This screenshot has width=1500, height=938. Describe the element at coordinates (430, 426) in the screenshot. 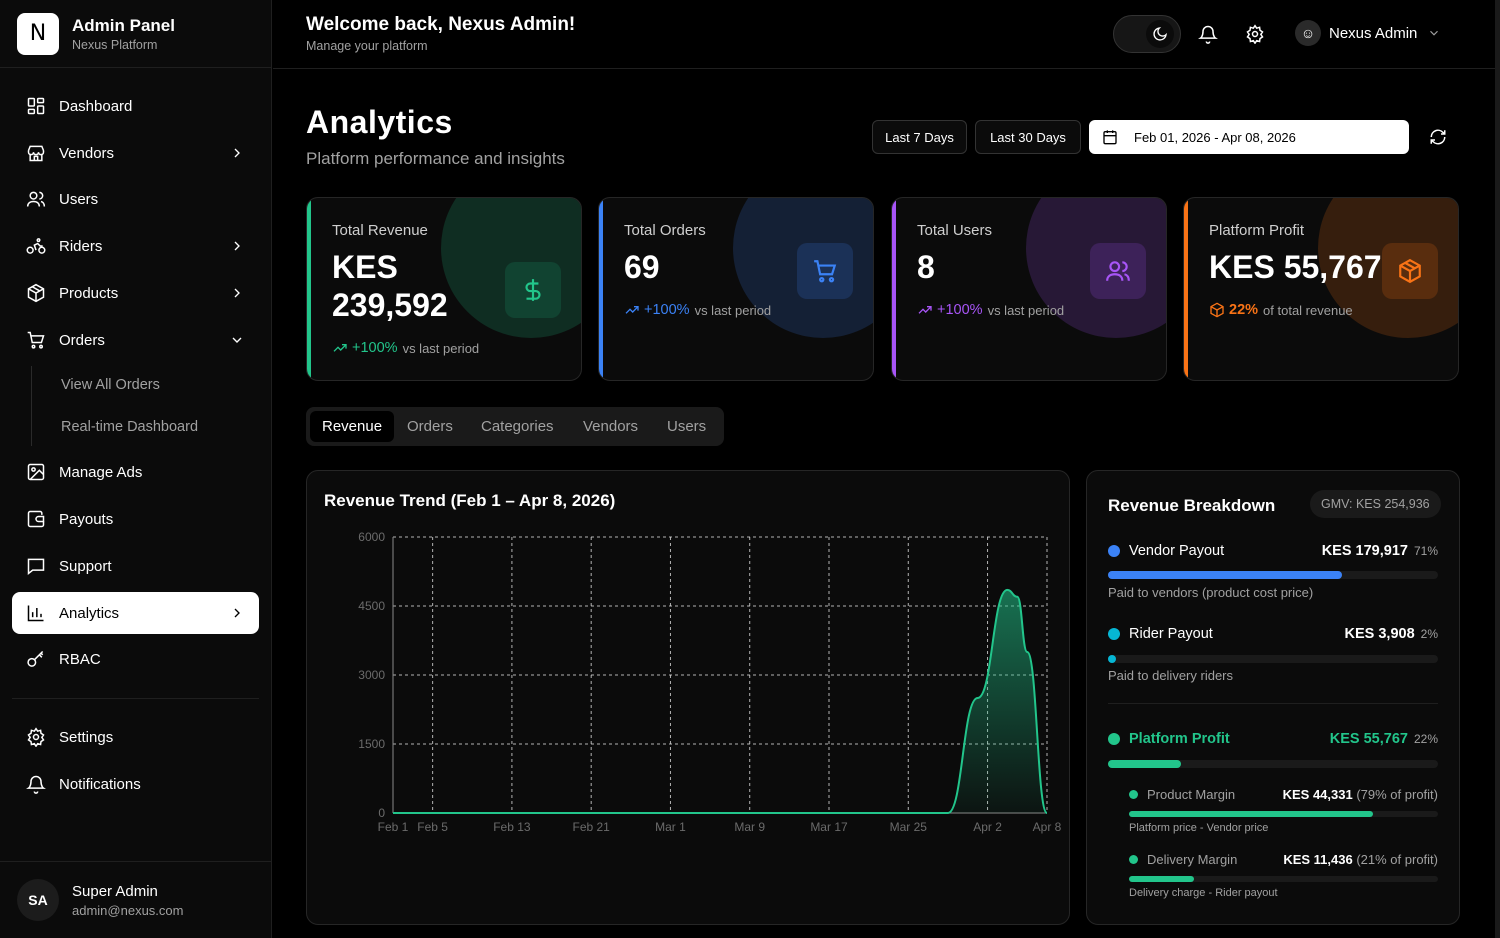

I see `tab-orders: Orders` at that location.